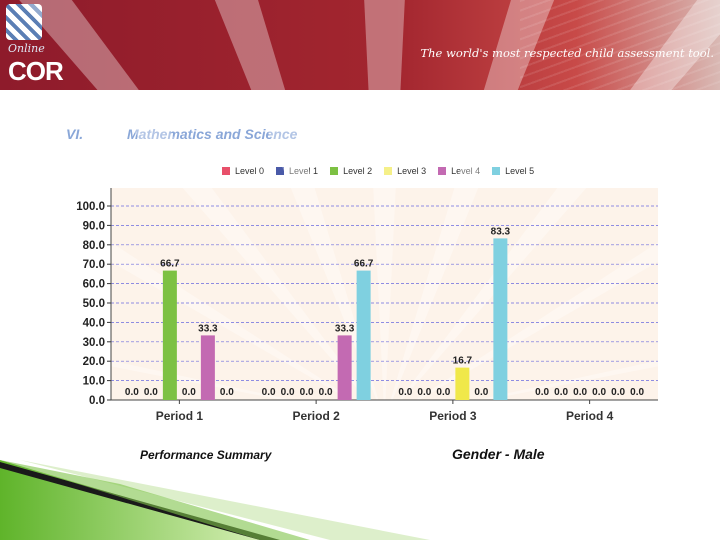 This screenshot has height=540, width=720. I want to click on decorative-swoosh, so click(215, 500).